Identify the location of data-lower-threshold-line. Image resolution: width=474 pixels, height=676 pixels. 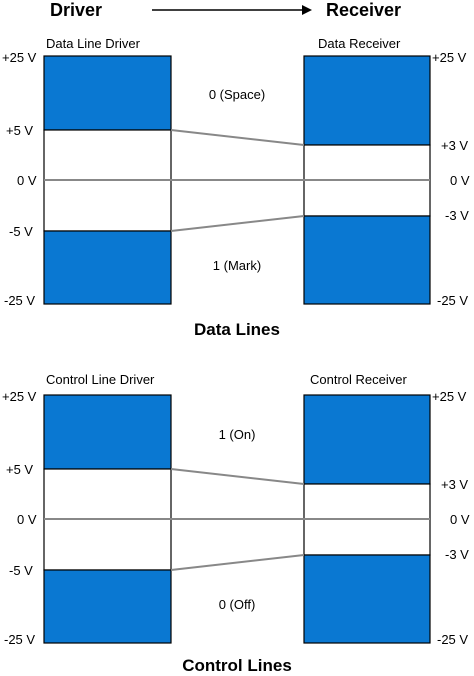
(237, 223).